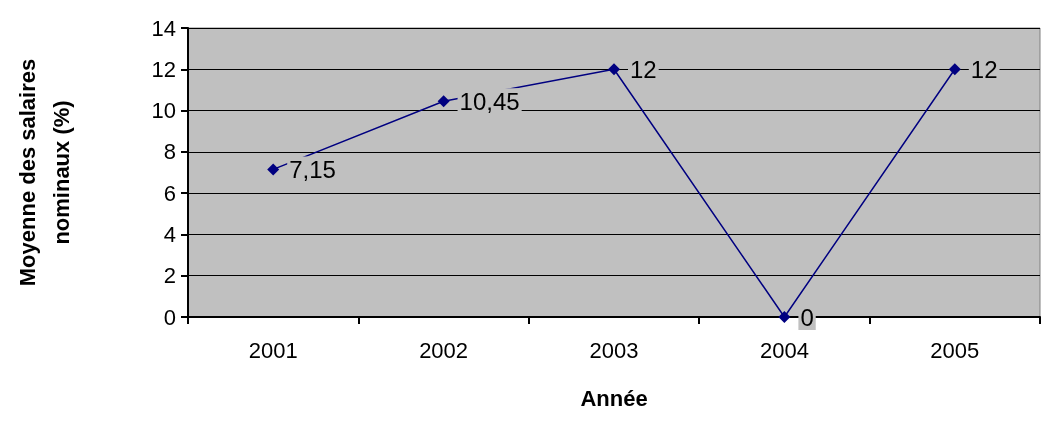  What do you see at coordinates (807, 317) in the screenshot?
I see `data-label: 0` at bounding box center [807, 317].